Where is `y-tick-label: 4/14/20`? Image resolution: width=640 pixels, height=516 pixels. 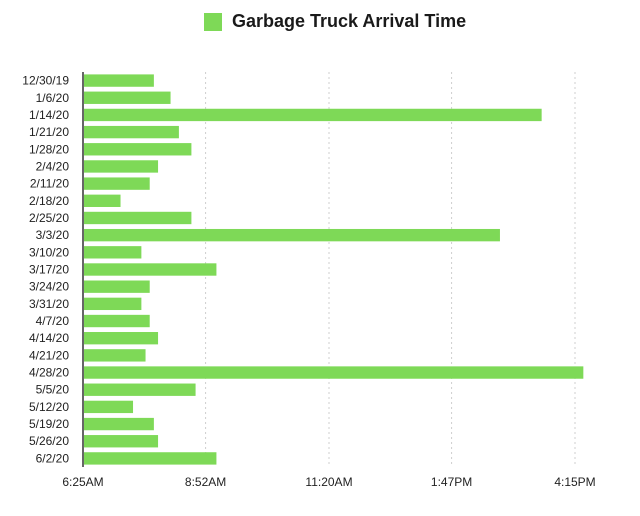
y-tick-label: 4/14/20 is located at coordinates (49, 338).